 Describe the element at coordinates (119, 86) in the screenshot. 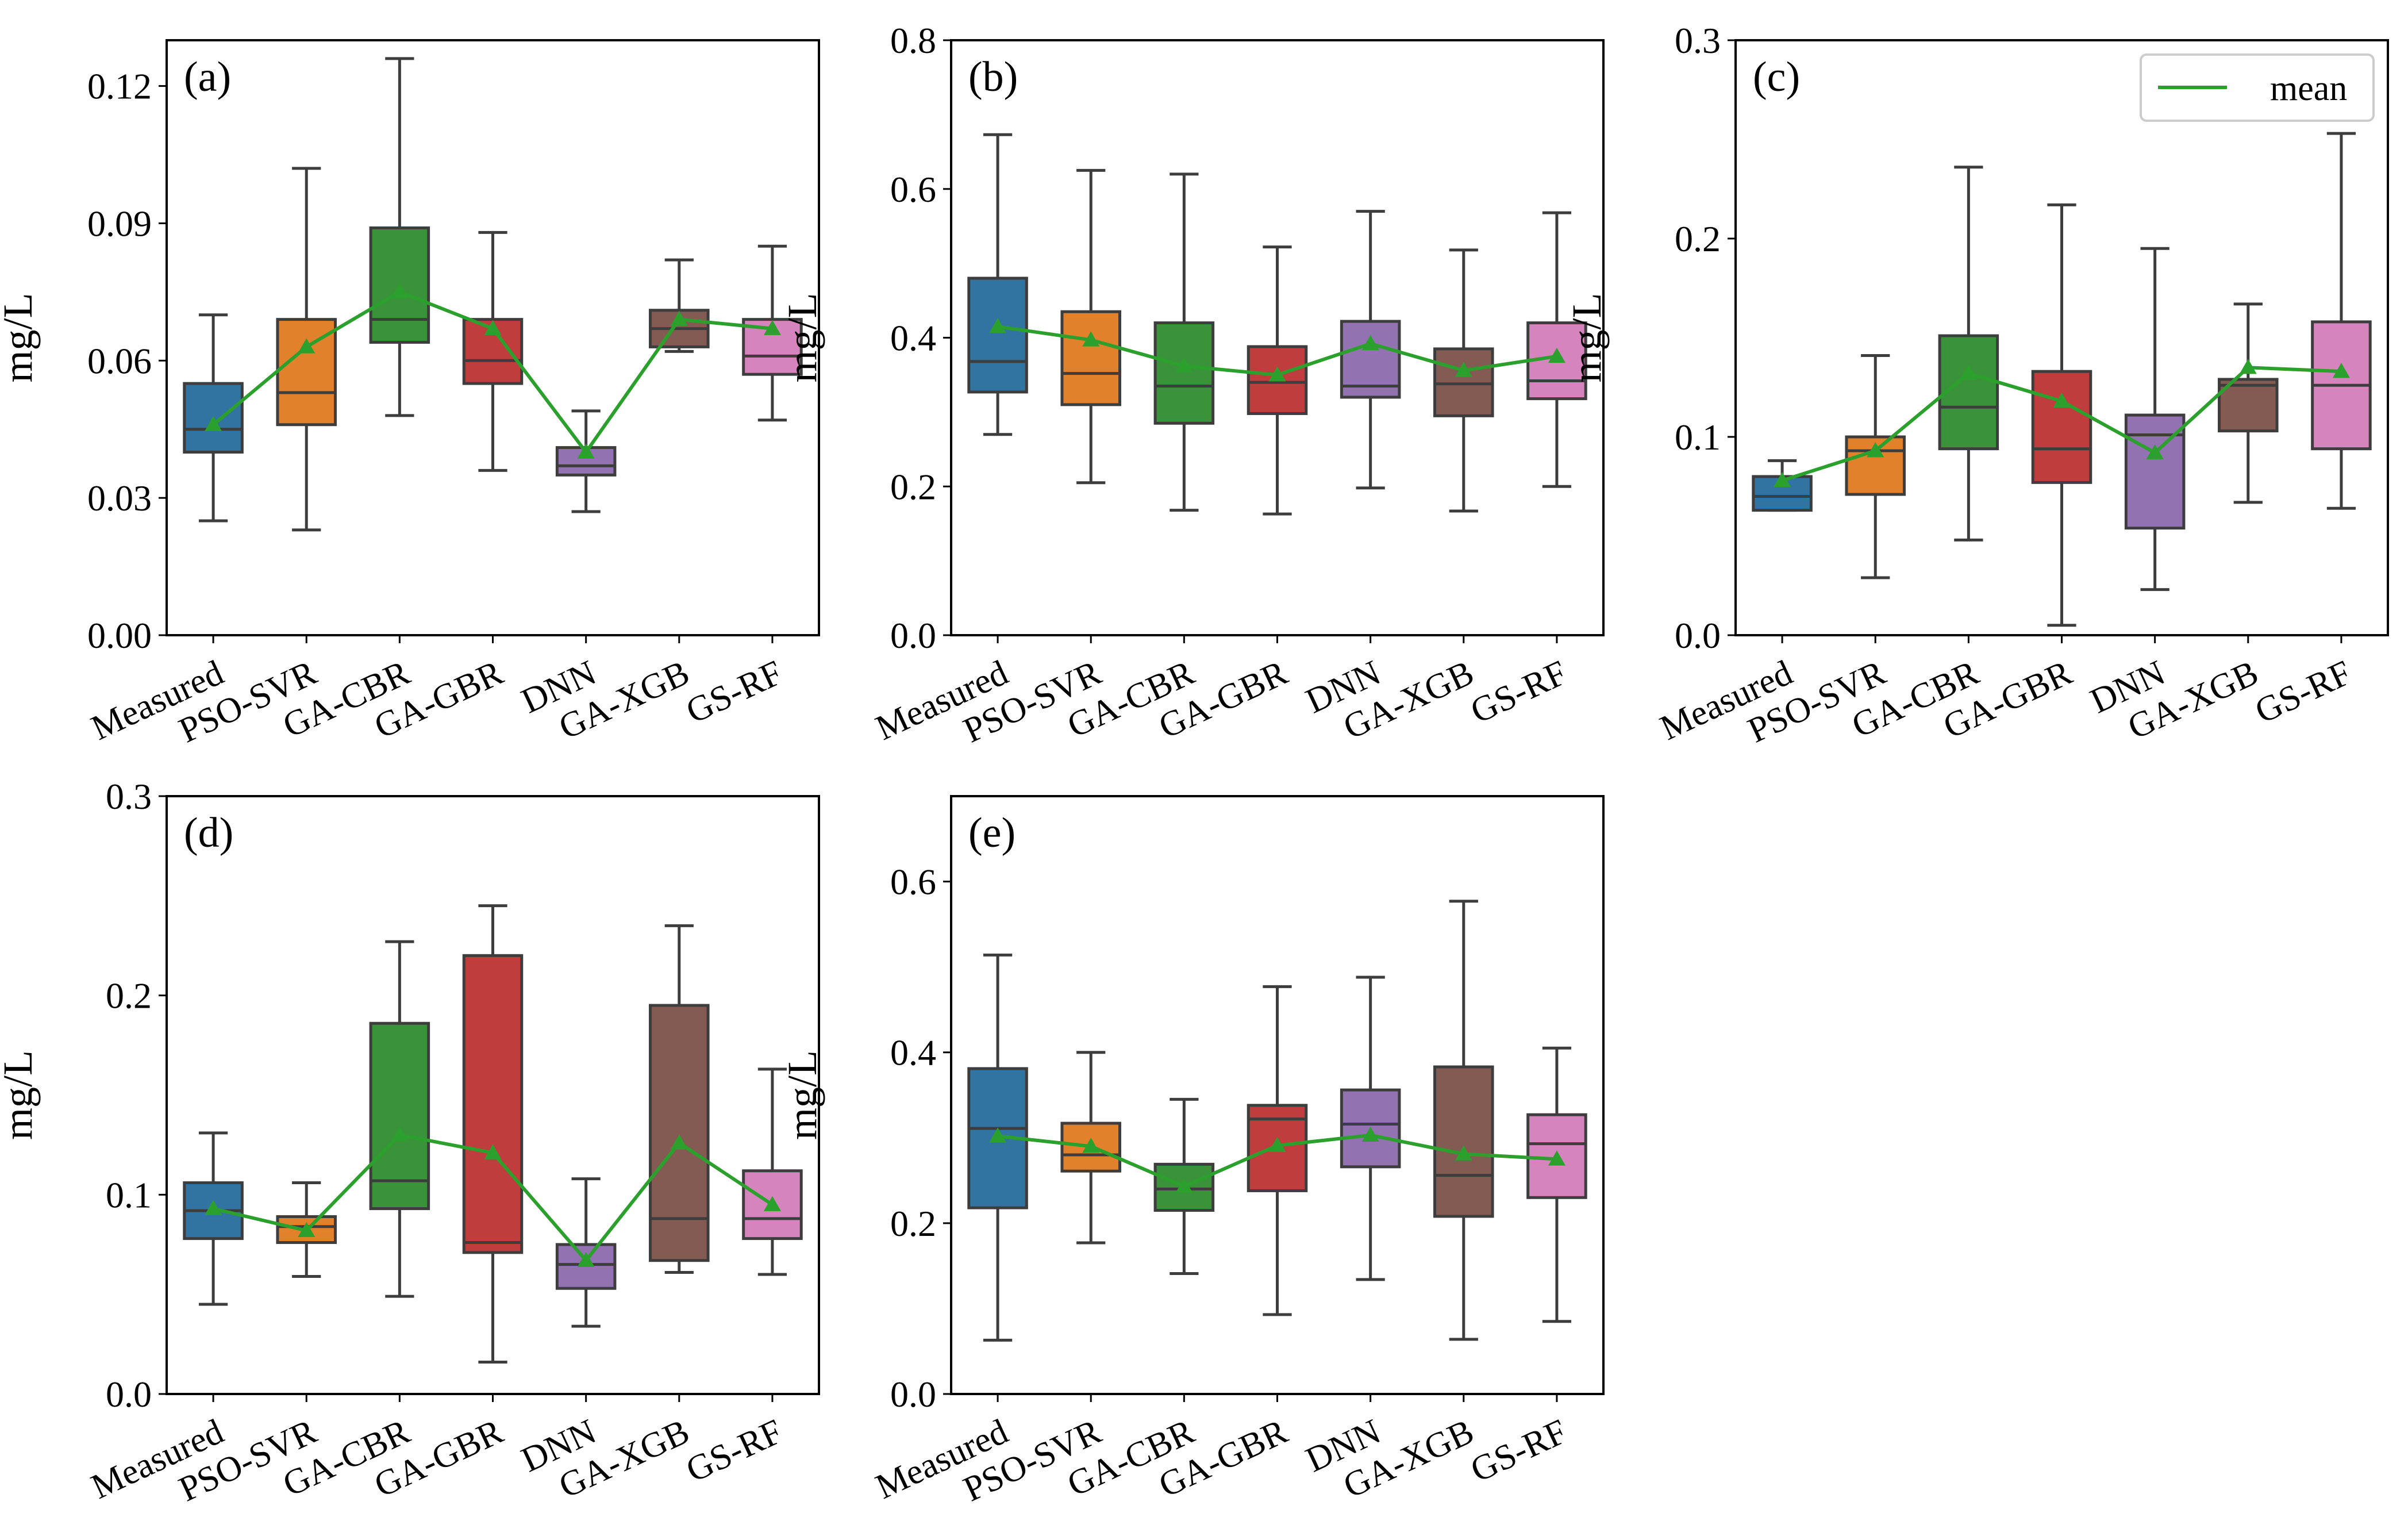

I see `y-tick-label: 0.12` at that location.